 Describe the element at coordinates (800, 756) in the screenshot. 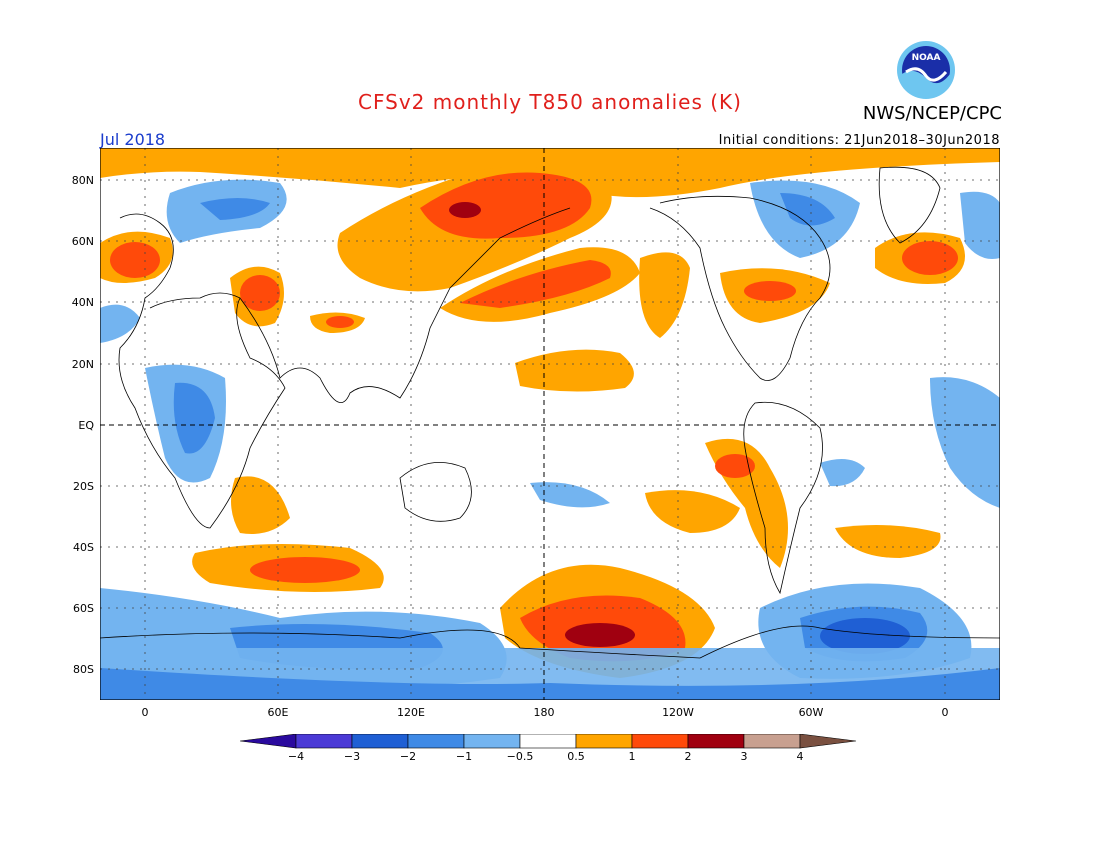

I see `colorbar-label: 4` at that location.